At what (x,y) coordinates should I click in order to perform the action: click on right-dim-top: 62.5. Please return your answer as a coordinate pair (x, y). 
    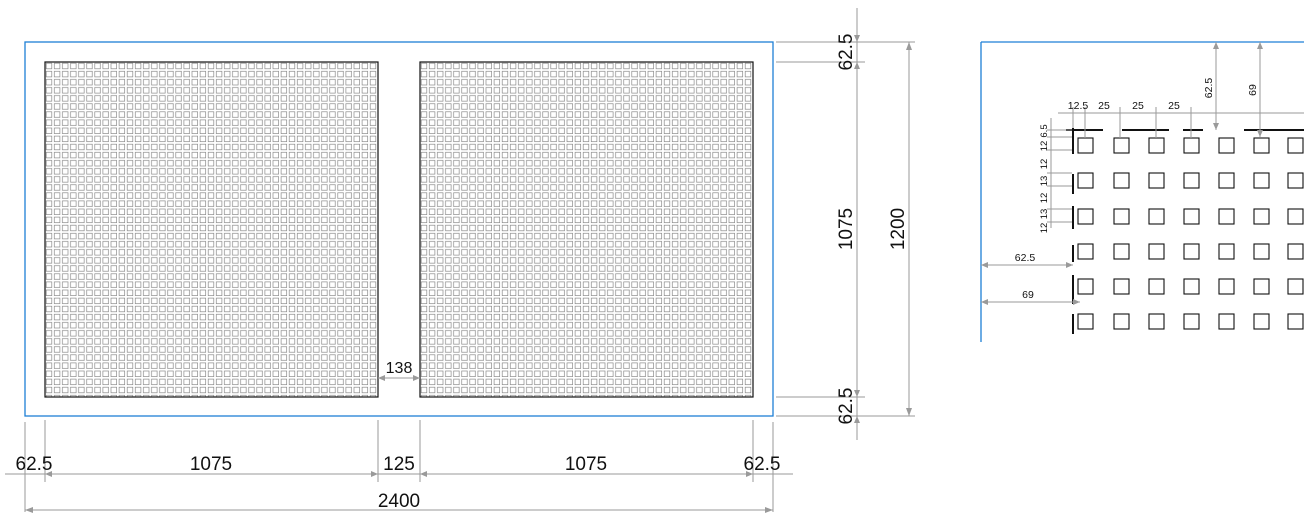
    Looking at the image, I should click on (846, 52).